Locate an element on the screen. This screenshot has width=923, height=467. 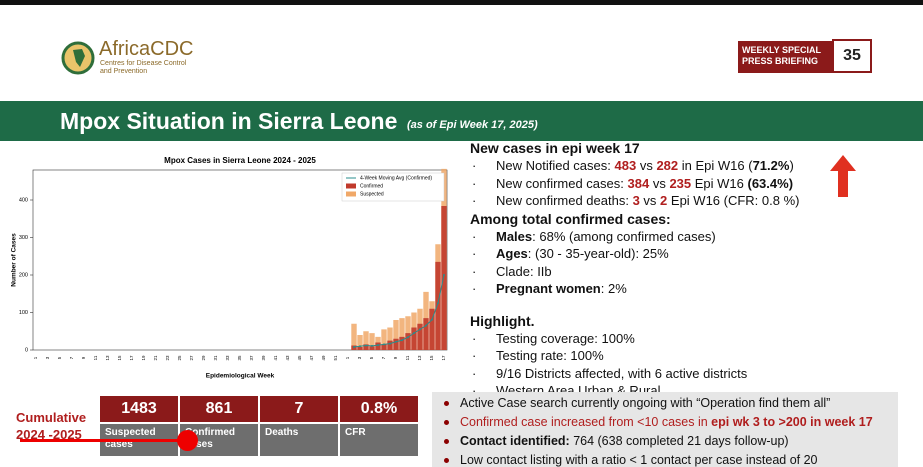
slide-subtitle: (as of Epi Week 17, 2025) is located at coordinates (472, 125).